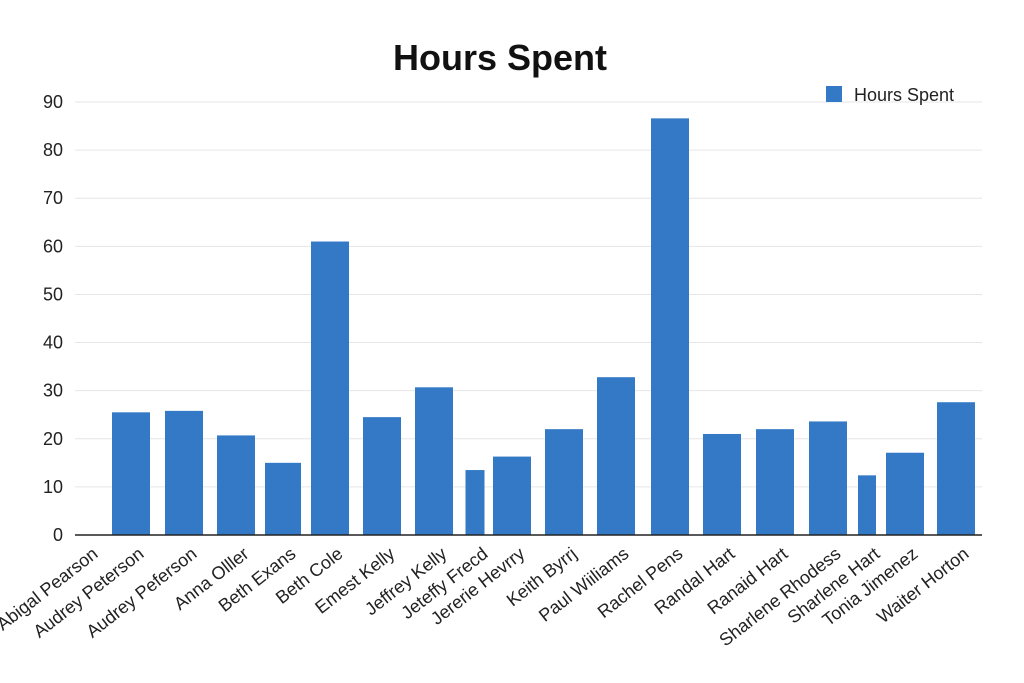 Image resolution: width=1024 pixels, height=683 pixels. I want to click on legend-label: Hours Spent, so click(904, 95).